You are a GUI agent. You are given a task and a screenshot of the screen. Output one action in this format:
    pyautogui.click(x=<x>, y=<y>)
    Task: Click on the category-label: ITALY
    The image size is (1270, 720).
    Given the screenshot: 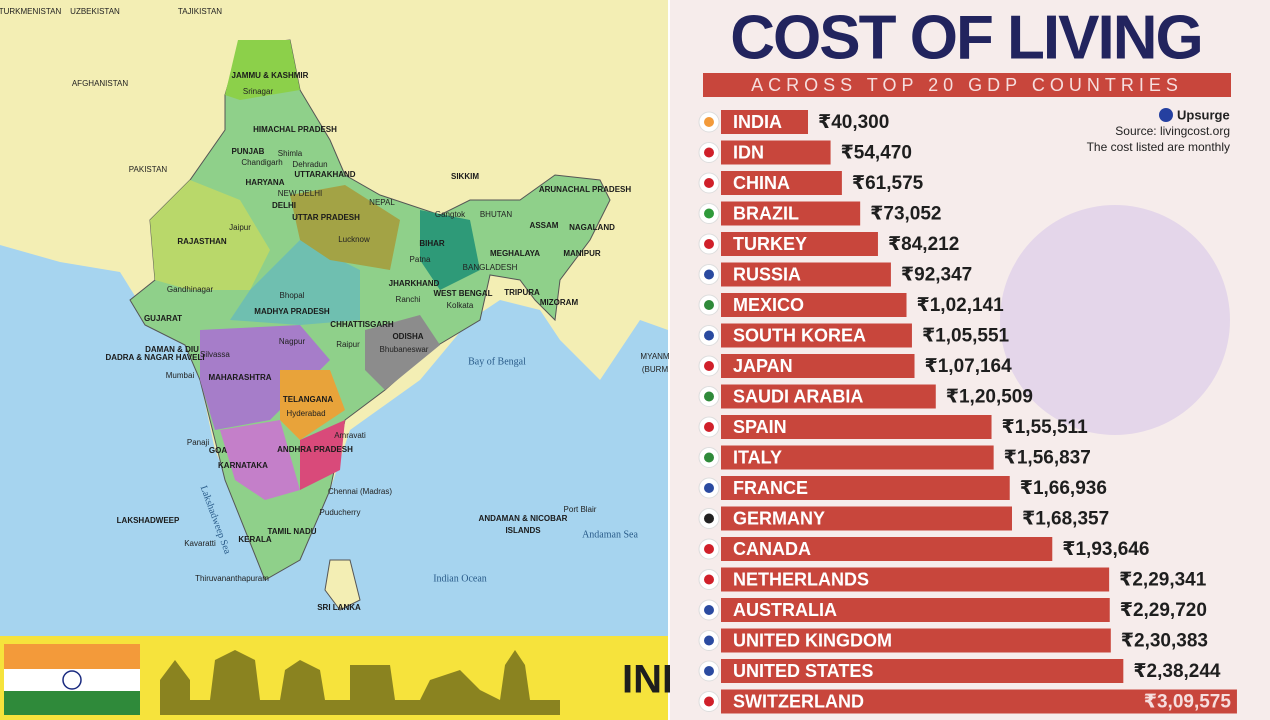 What is the action you would take?
    pyautogui.click(x=757, y=457)
    